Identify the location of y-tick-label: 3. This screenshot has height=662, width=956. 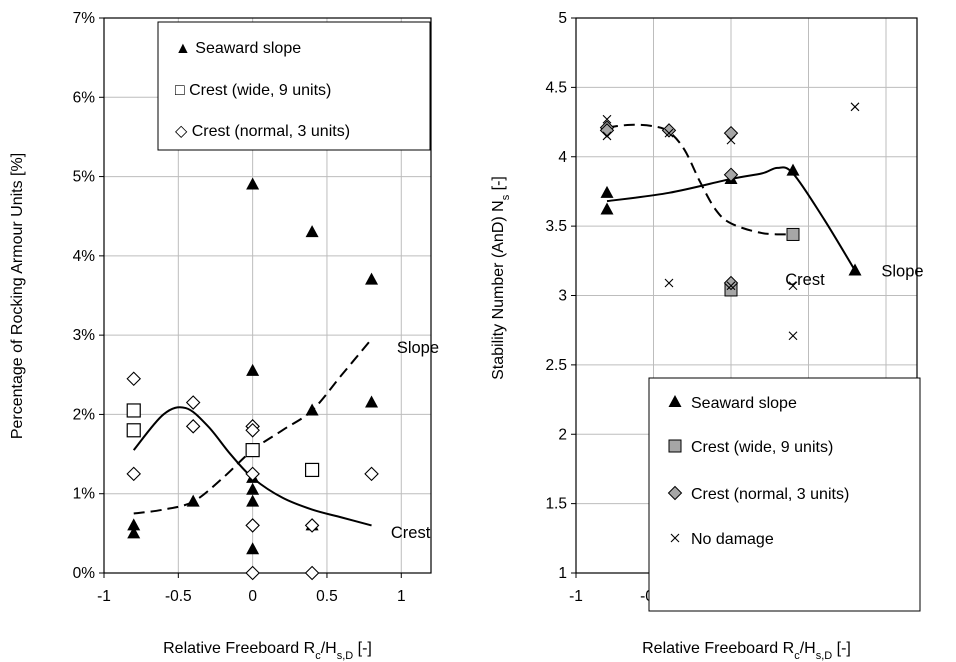
(562, 296).